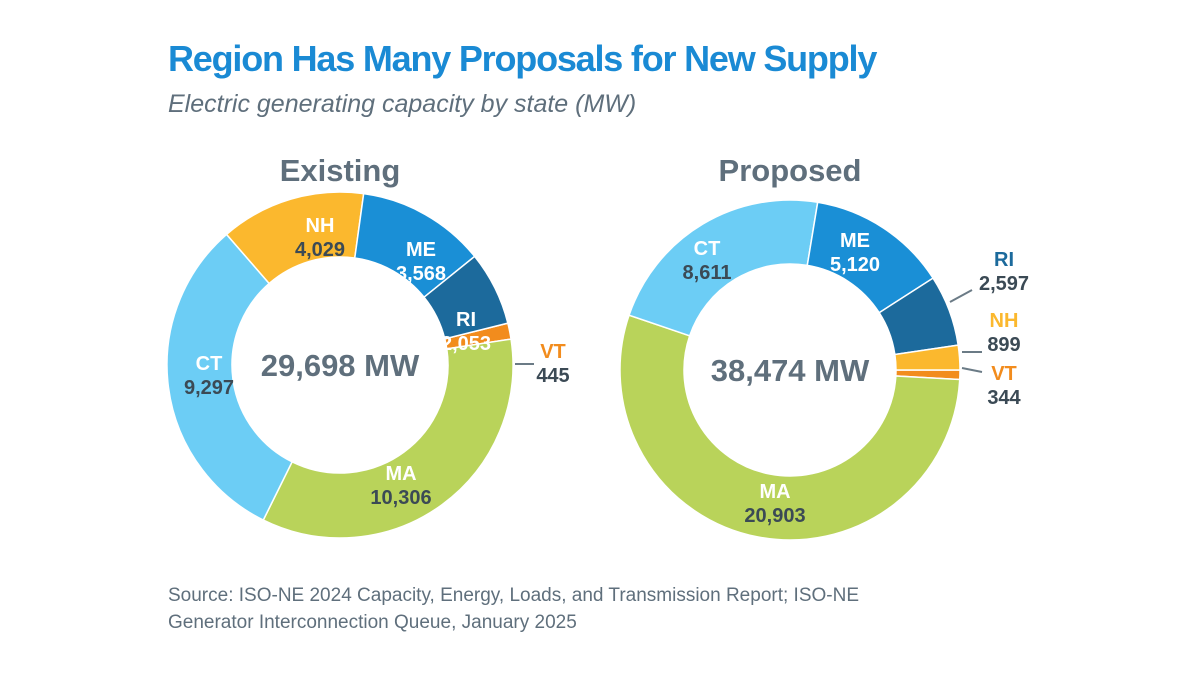 The width and height of the screenshot is (1200, 675). What do you see at coordinates (320, 250) in the screenshot?
I see `slice-value-nh: 4,029` at bounding box center [320, 250].